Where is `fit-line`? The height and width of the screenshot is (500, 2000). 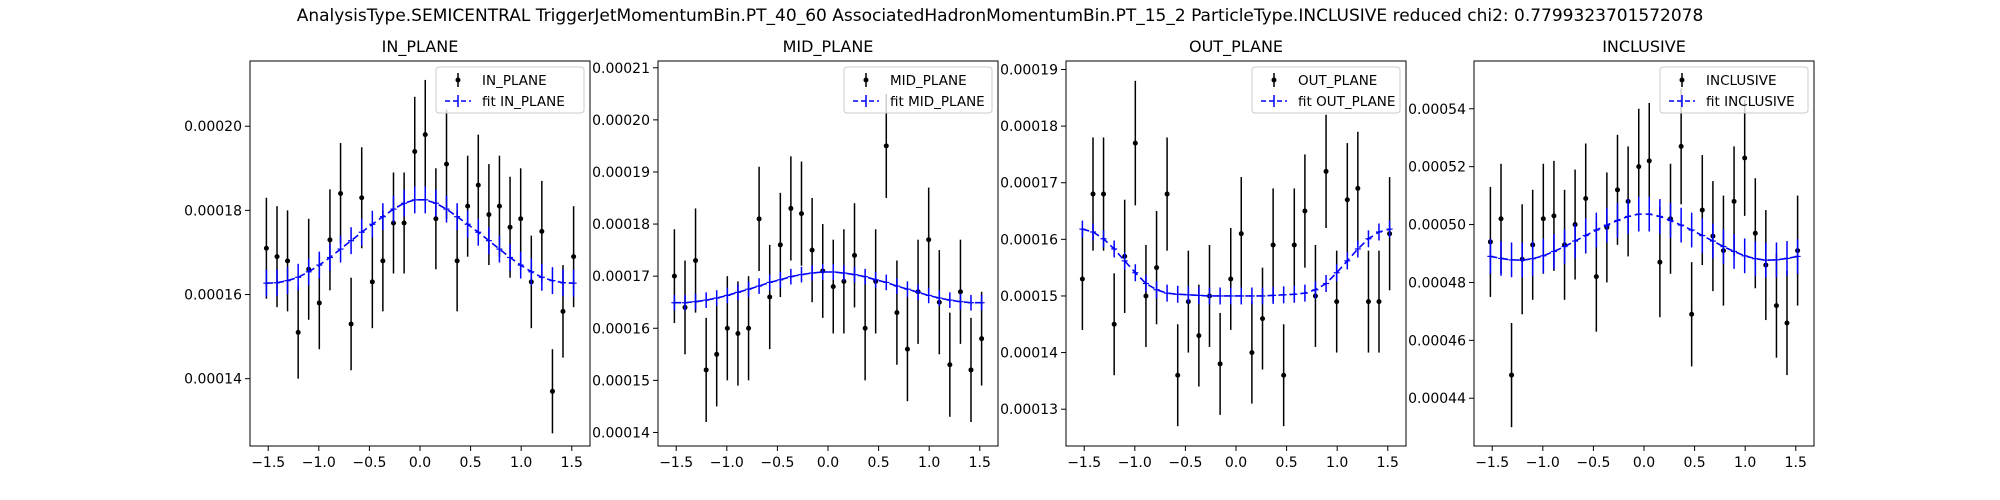
fit-line is located at coordinates (420, 241).